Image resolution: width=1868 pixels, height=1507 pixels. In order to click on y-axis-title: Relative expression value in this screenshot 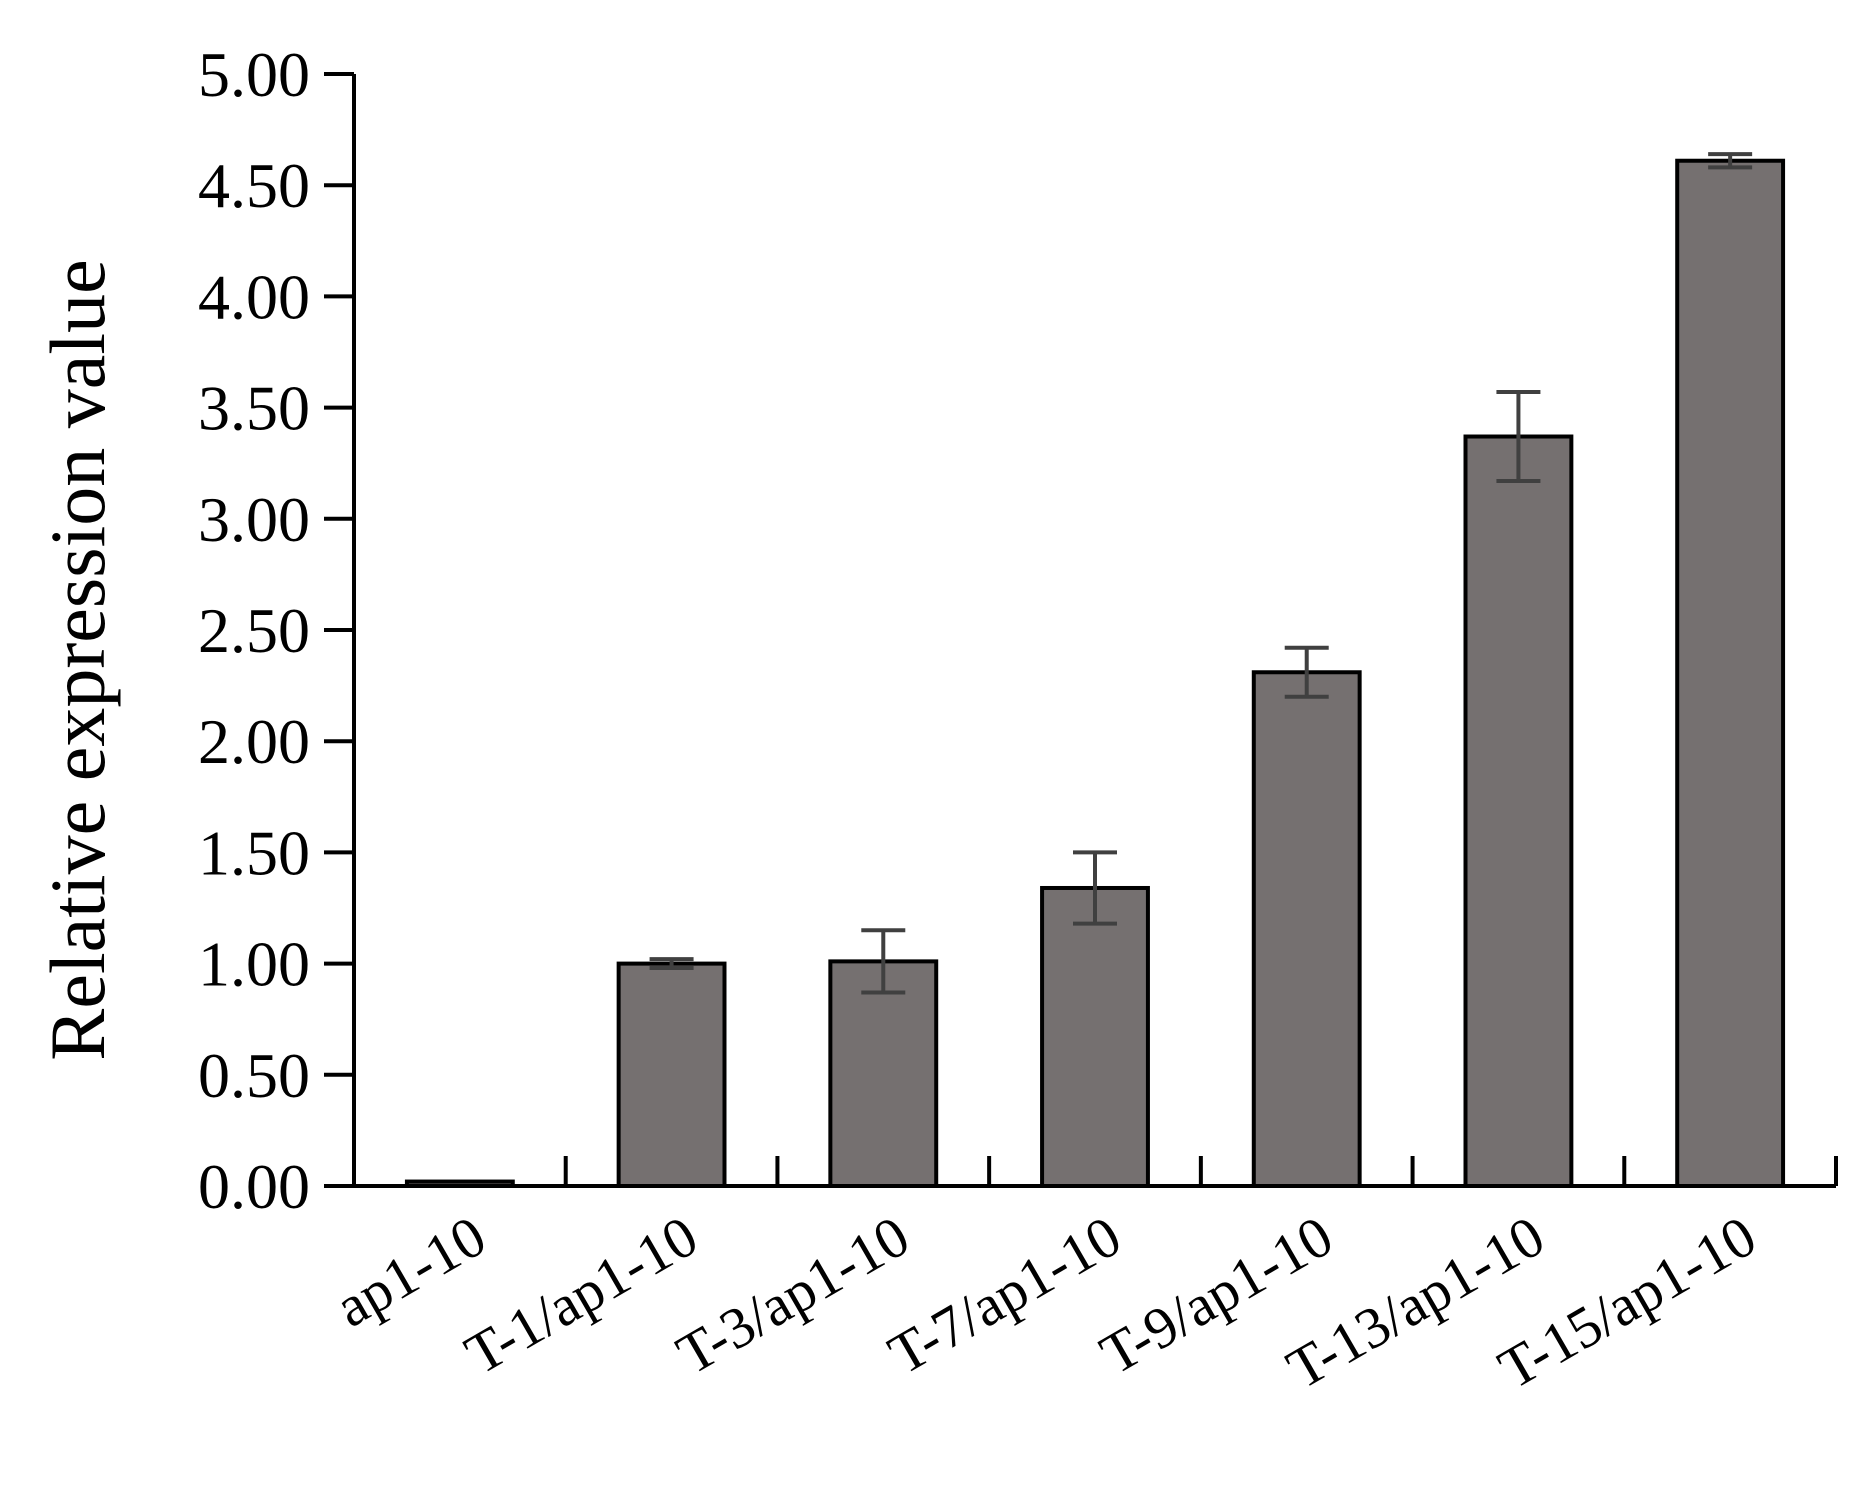, I will do `click(77, 659)`.